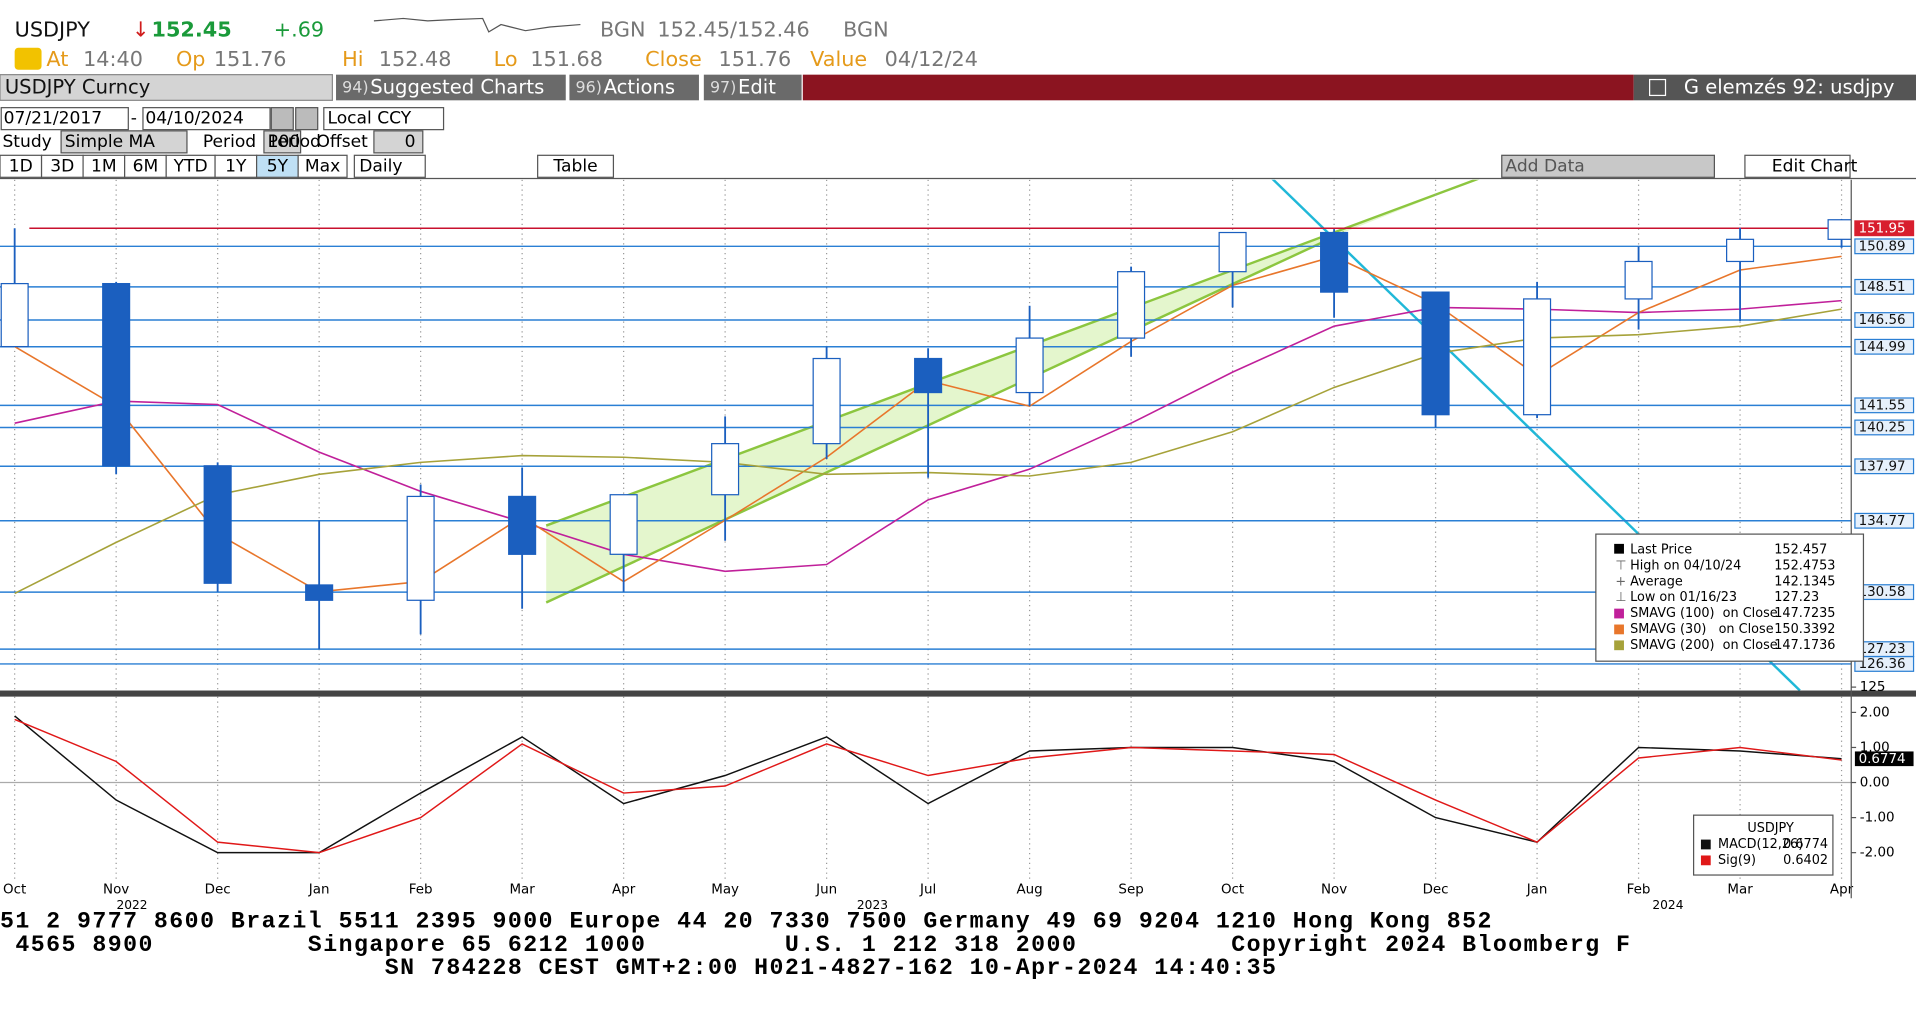  I want to click on label: Value, so click(838, 59).